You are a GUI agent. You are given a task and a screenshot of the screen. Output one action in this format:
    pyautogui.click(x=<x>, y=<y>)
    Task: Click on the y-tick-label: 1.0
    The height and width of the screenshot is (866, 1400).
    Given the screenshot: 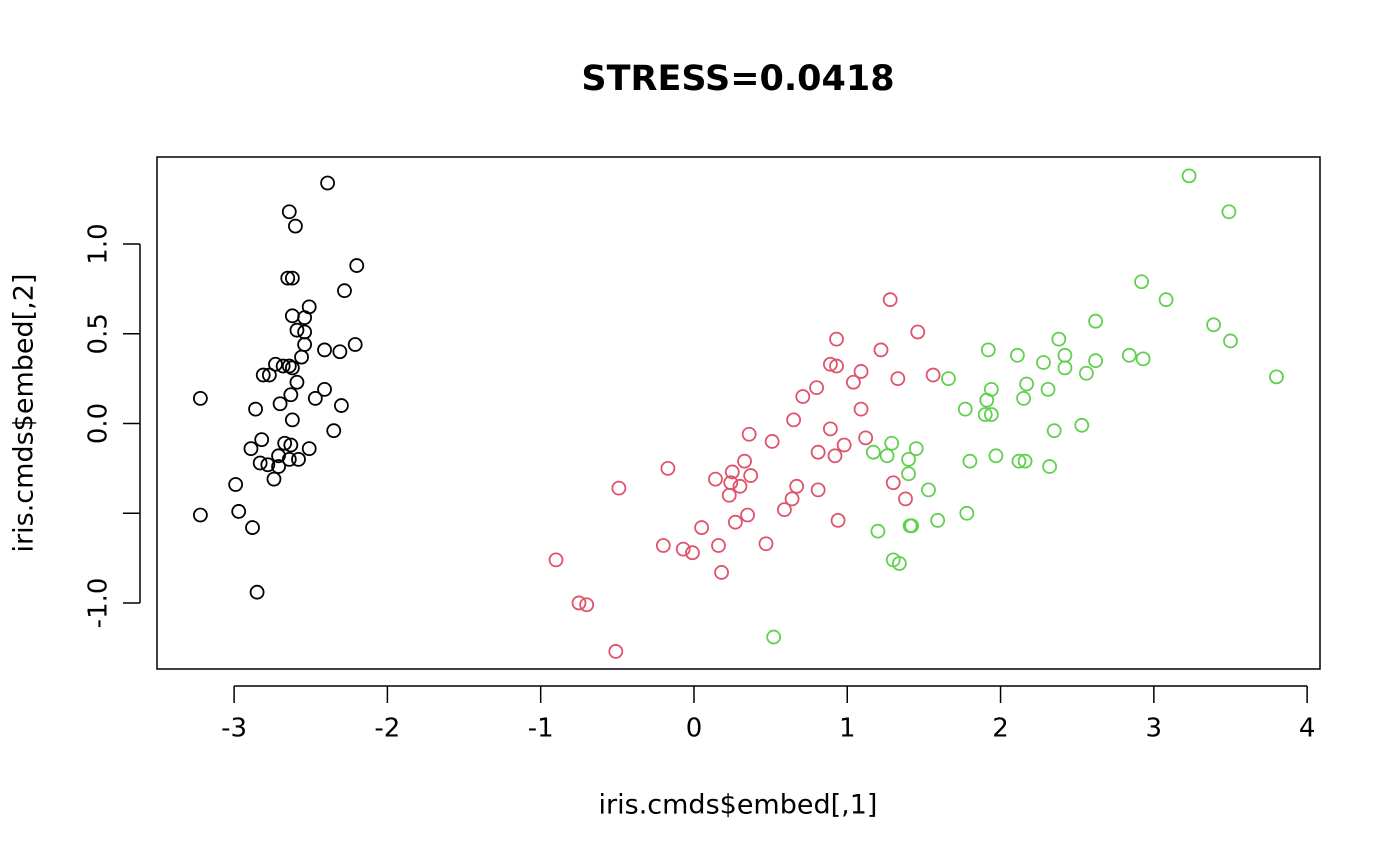 What is the action you would take?
    pyautogui.click(x=99, y=243)
    